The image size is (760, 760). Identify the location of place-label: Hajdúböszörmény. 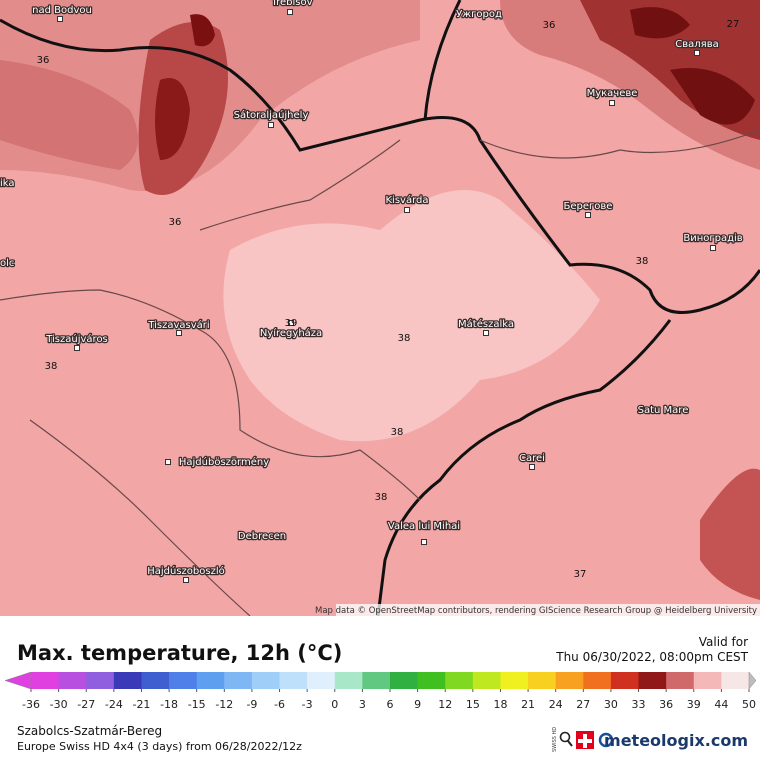
(224, 462).